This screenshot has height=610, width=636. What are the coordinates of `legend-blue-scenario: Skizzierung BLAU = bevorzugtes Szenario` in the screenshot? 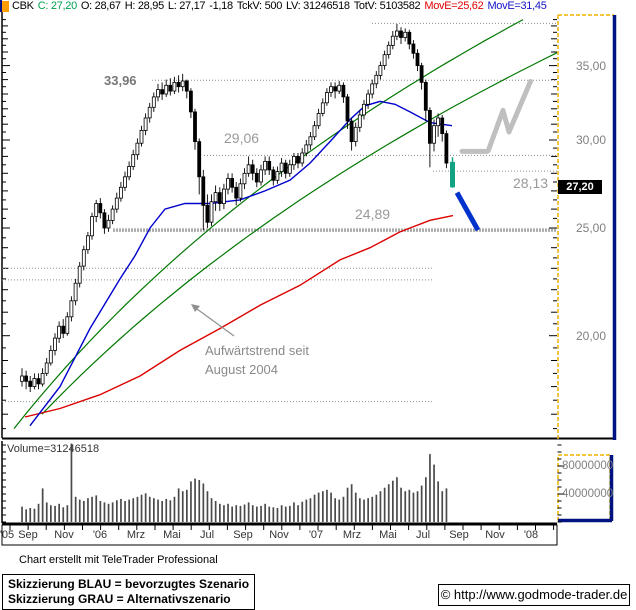 It's located at (129, 584).